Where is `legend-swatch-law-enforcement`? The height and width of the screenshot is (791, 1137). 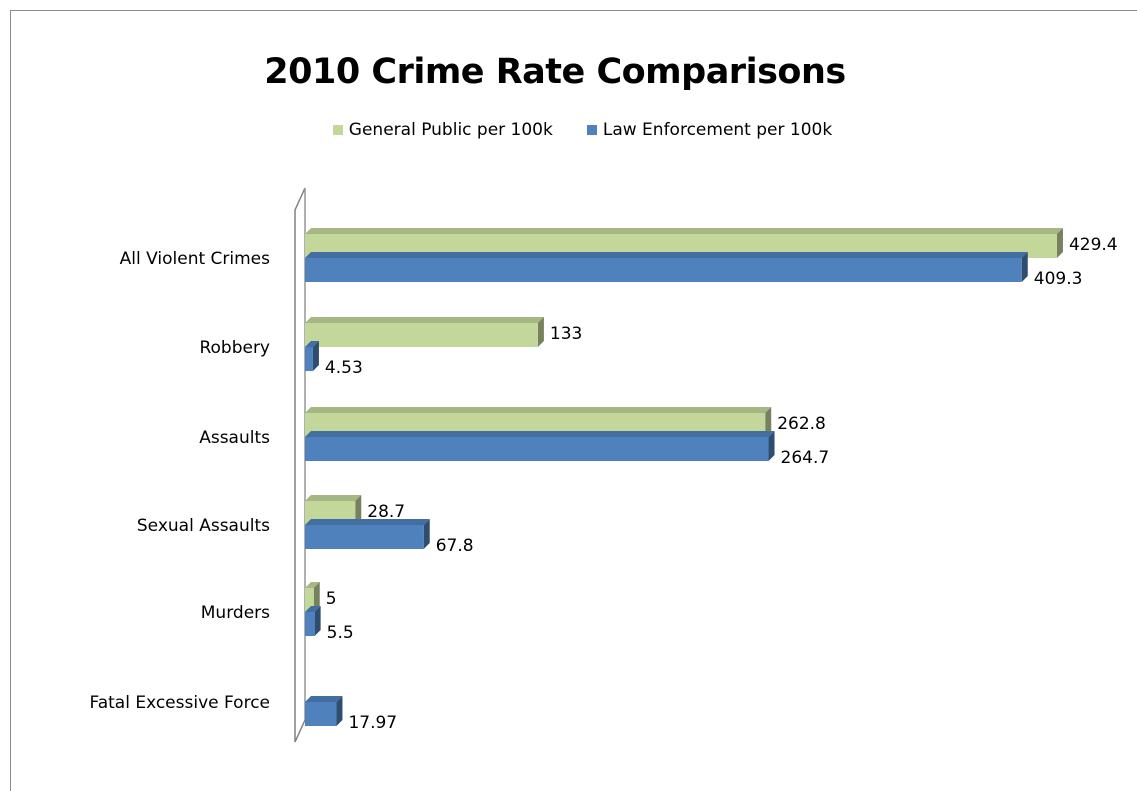
legend-swatch-law-enforcement is located at coordinates (591, 130).